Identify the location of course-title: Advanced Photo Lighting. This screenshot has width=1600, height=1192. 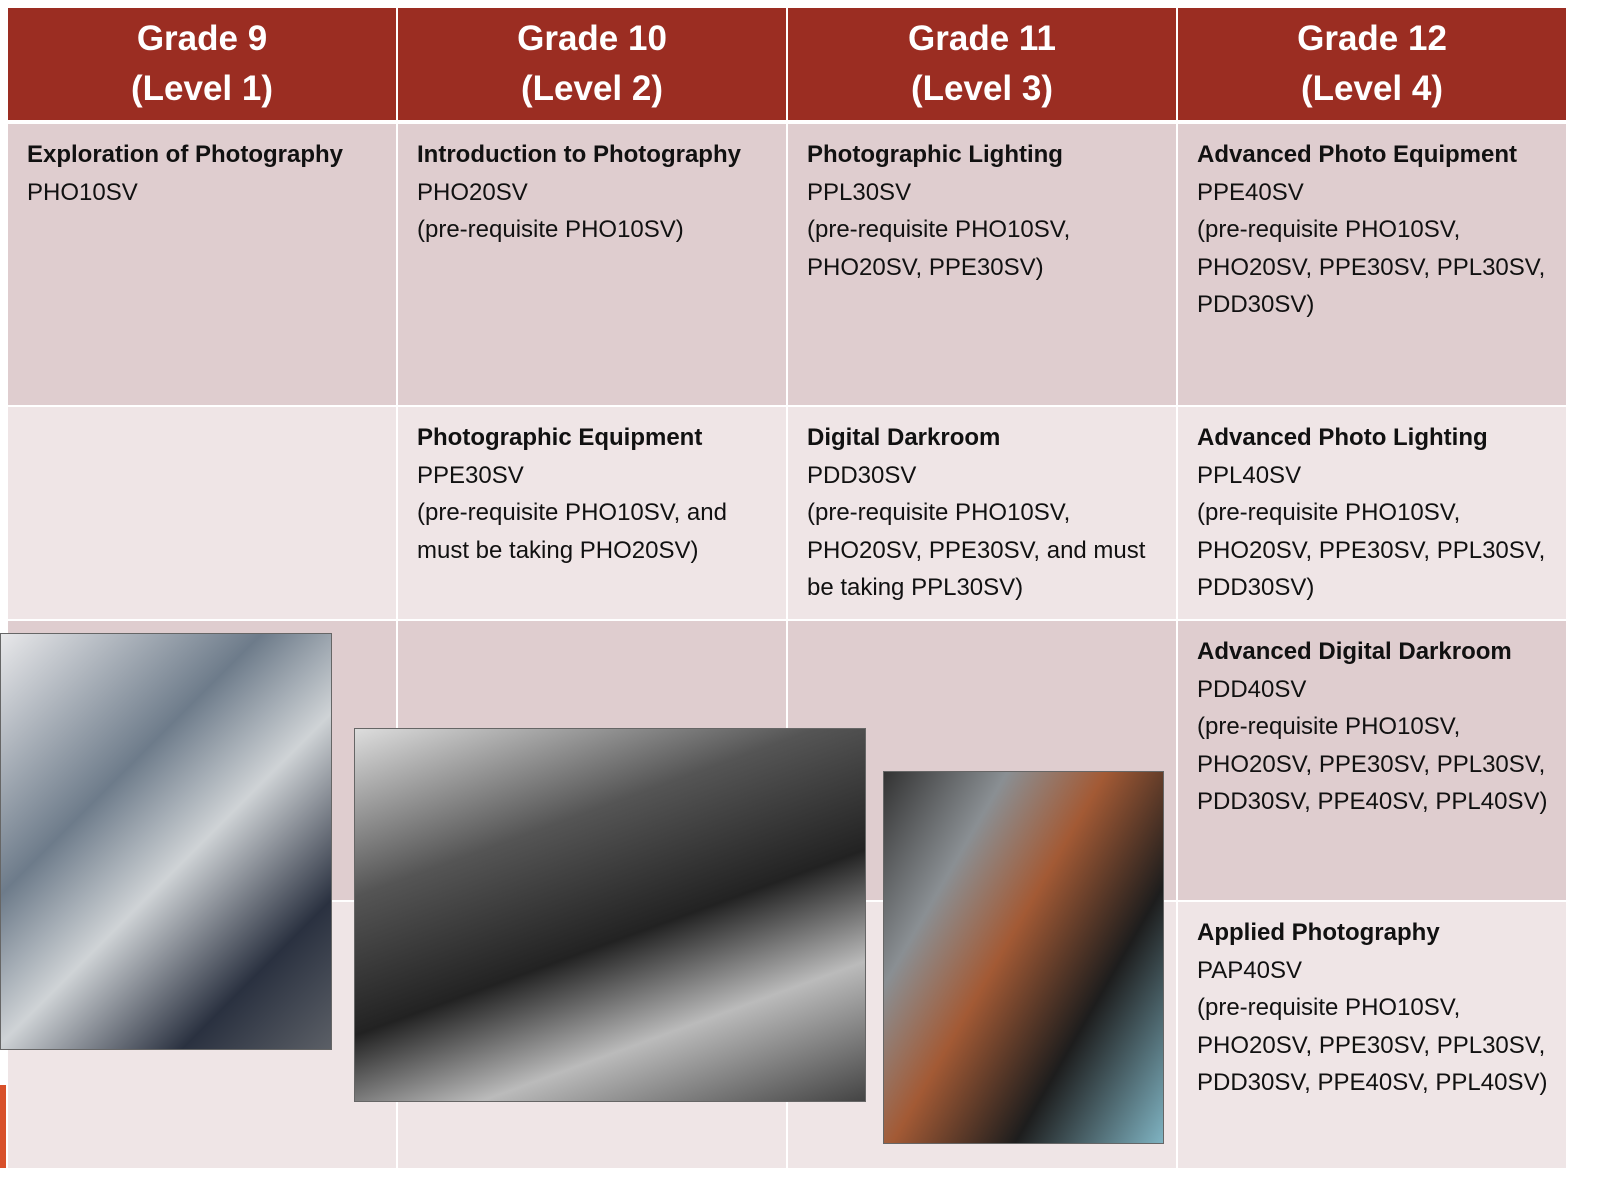
(1342, 437).